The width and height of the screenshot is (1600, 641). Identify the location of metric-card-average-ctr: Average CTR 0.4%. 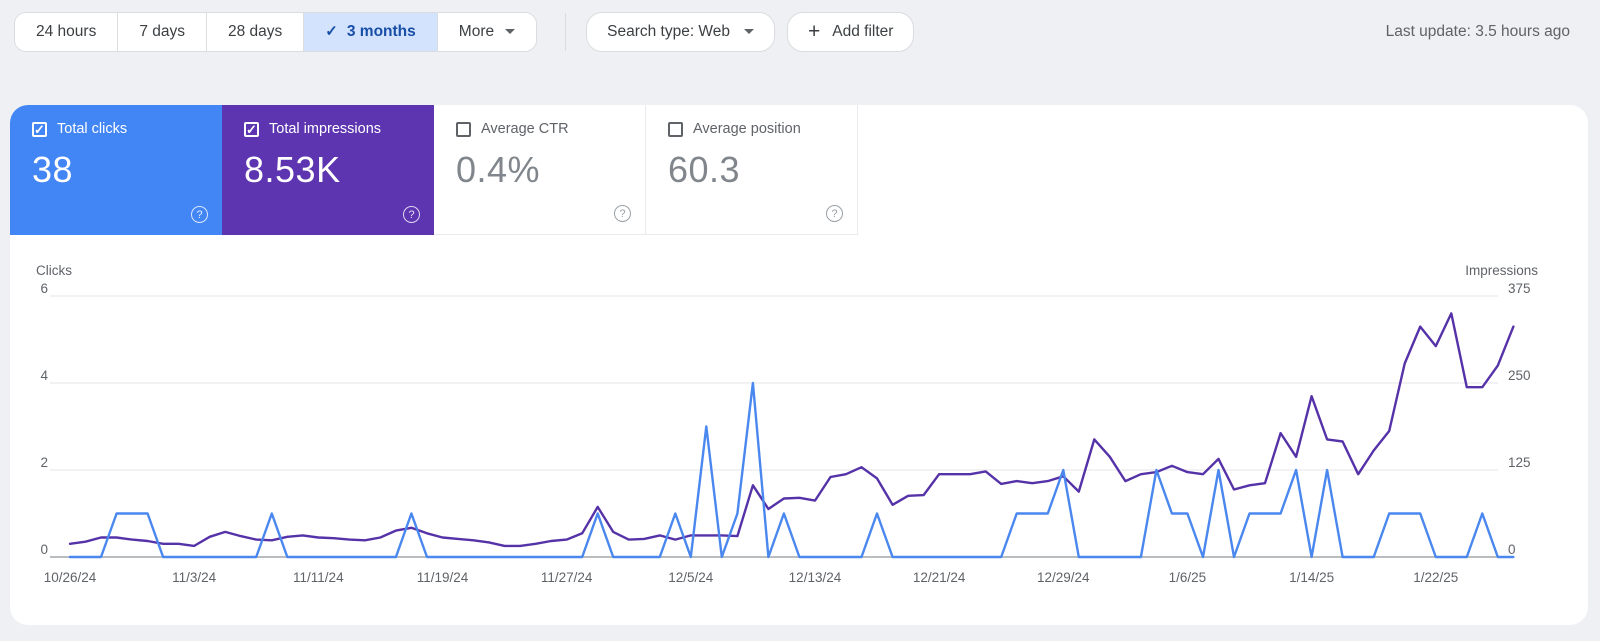
(540, 170).